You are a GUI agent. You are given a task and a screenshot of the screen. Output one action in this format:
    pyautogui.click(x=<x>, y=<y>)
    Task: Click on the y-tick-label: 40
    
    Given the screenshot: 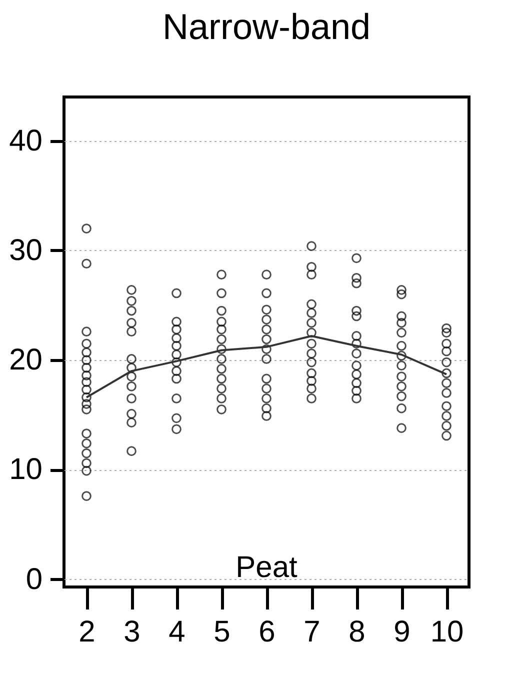 What is the action you would take?
    pyautogui.click(x=25, y=141)
    